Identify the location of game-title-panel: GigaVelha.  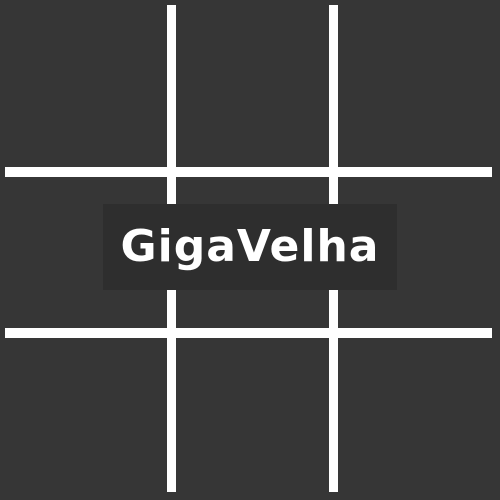
(250, 247).